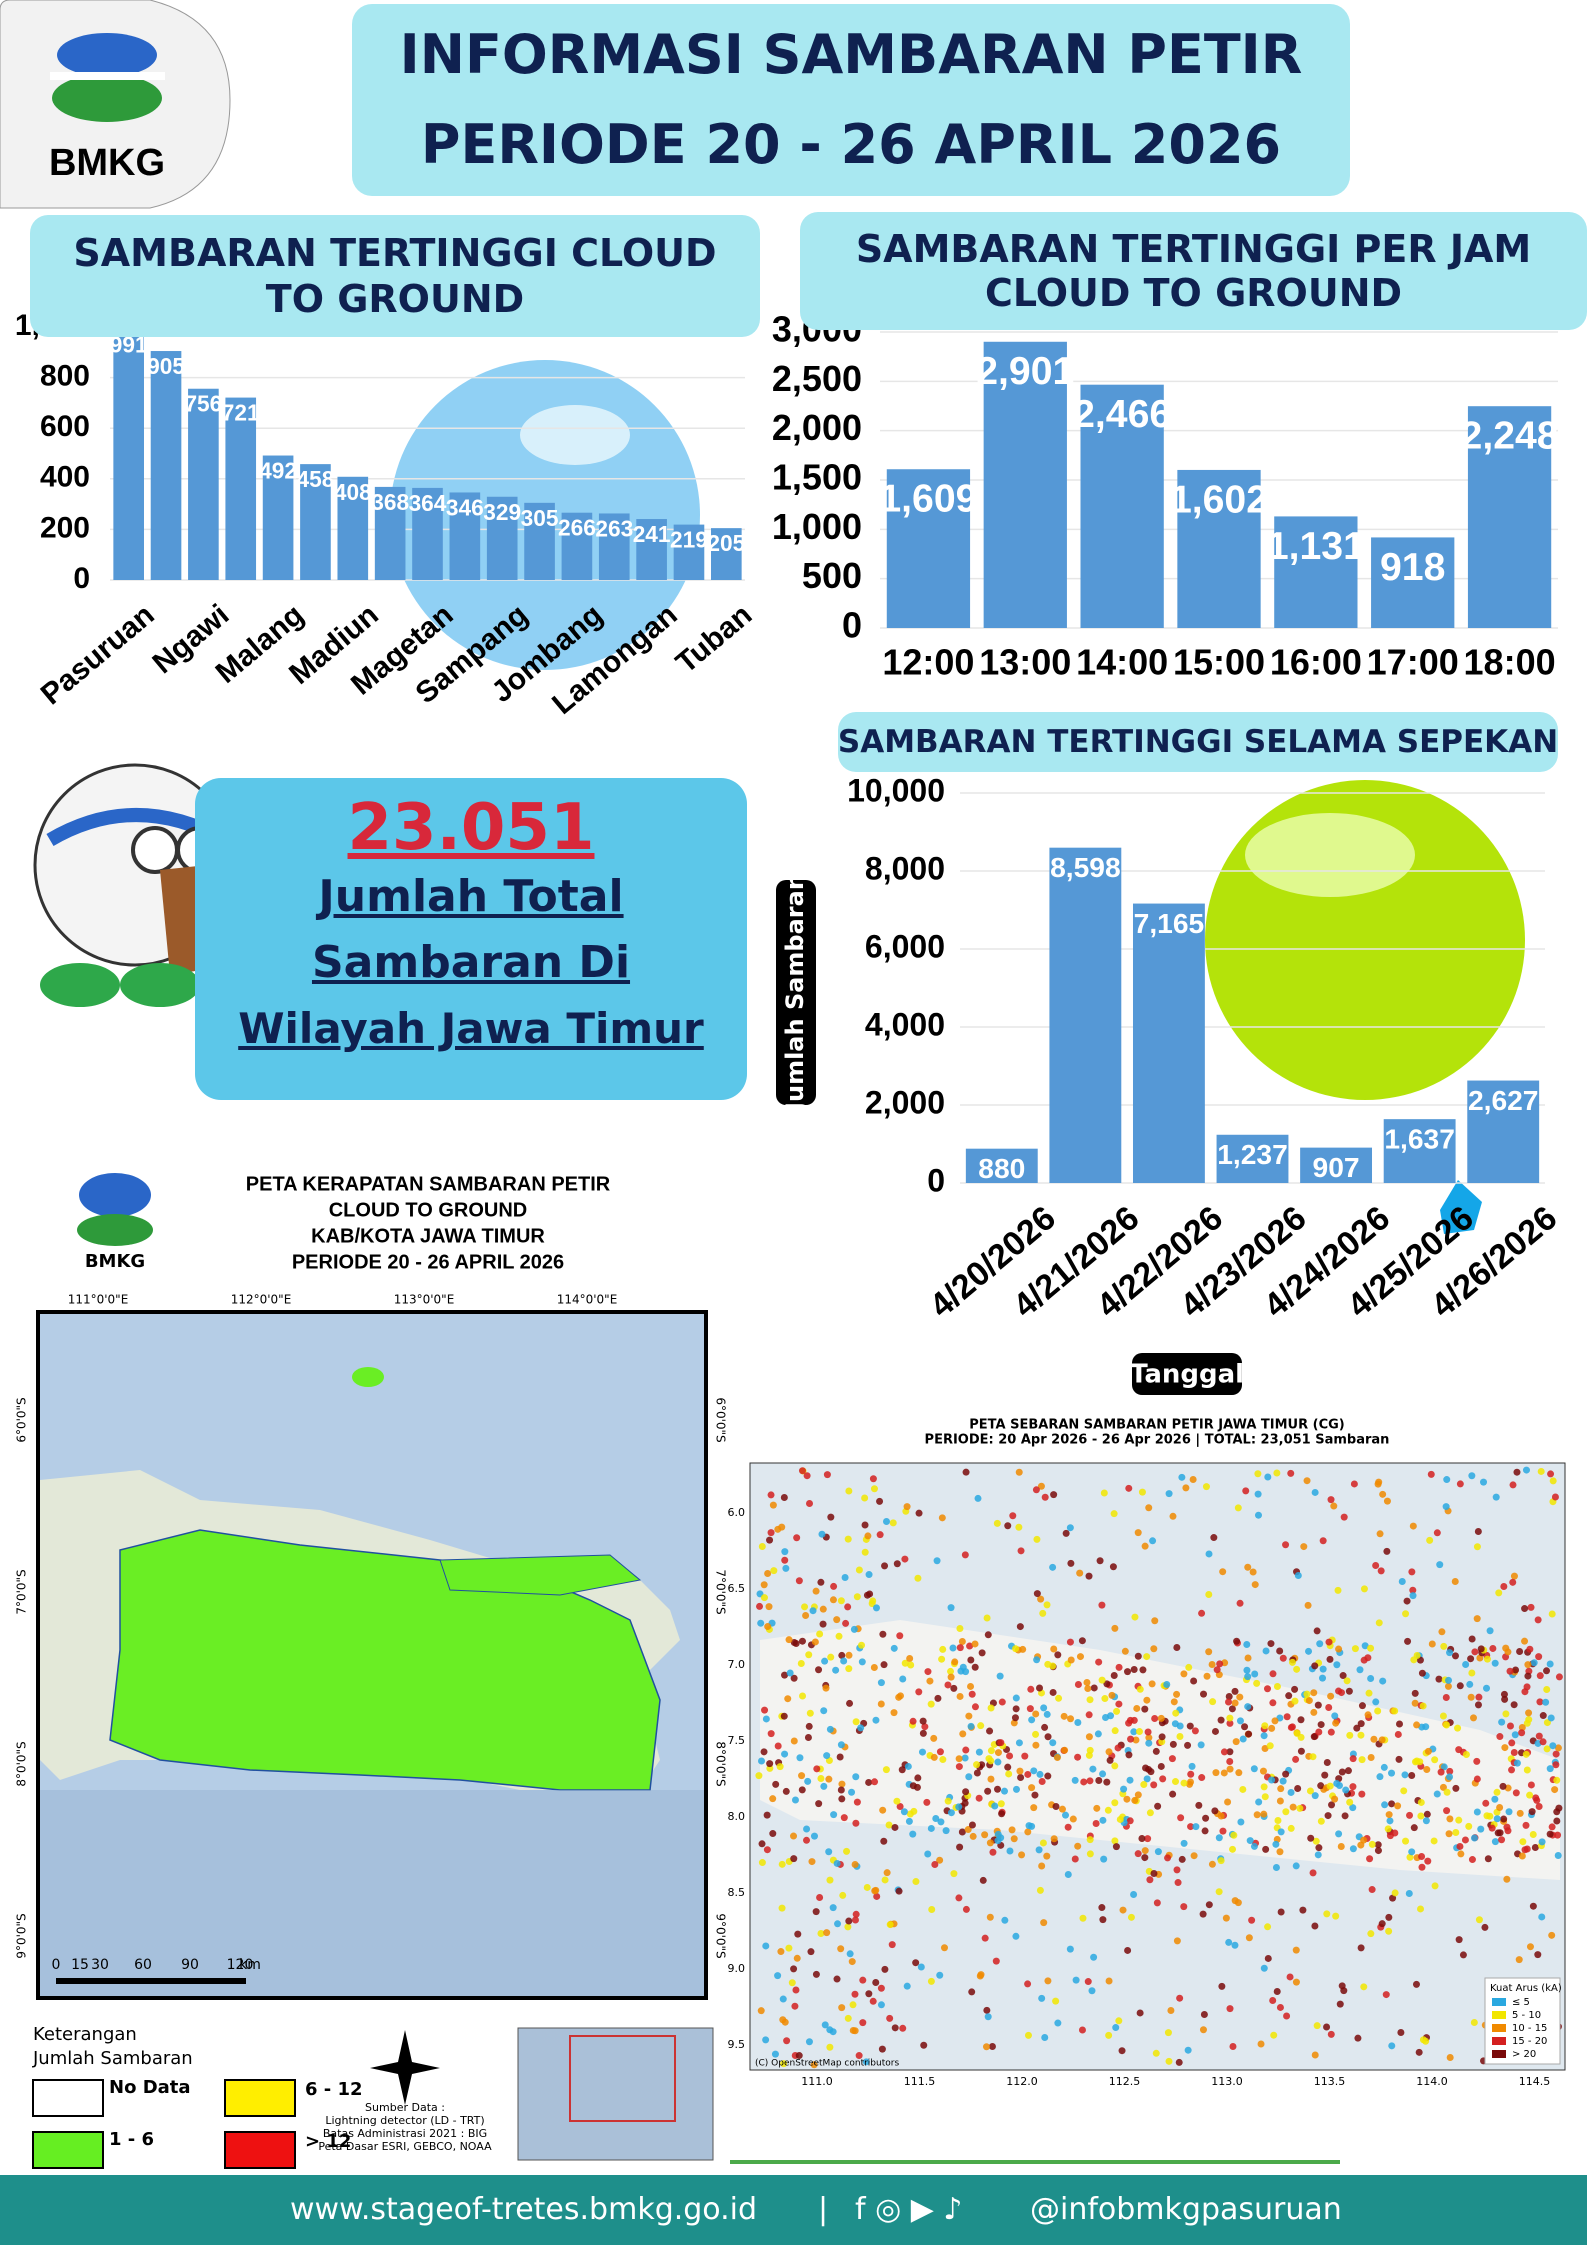 The height and width of the screenshot is (2245, 1587). I want to click on map-title: KAB/KOTA JAWA TIMUR, so click(428, 1236).